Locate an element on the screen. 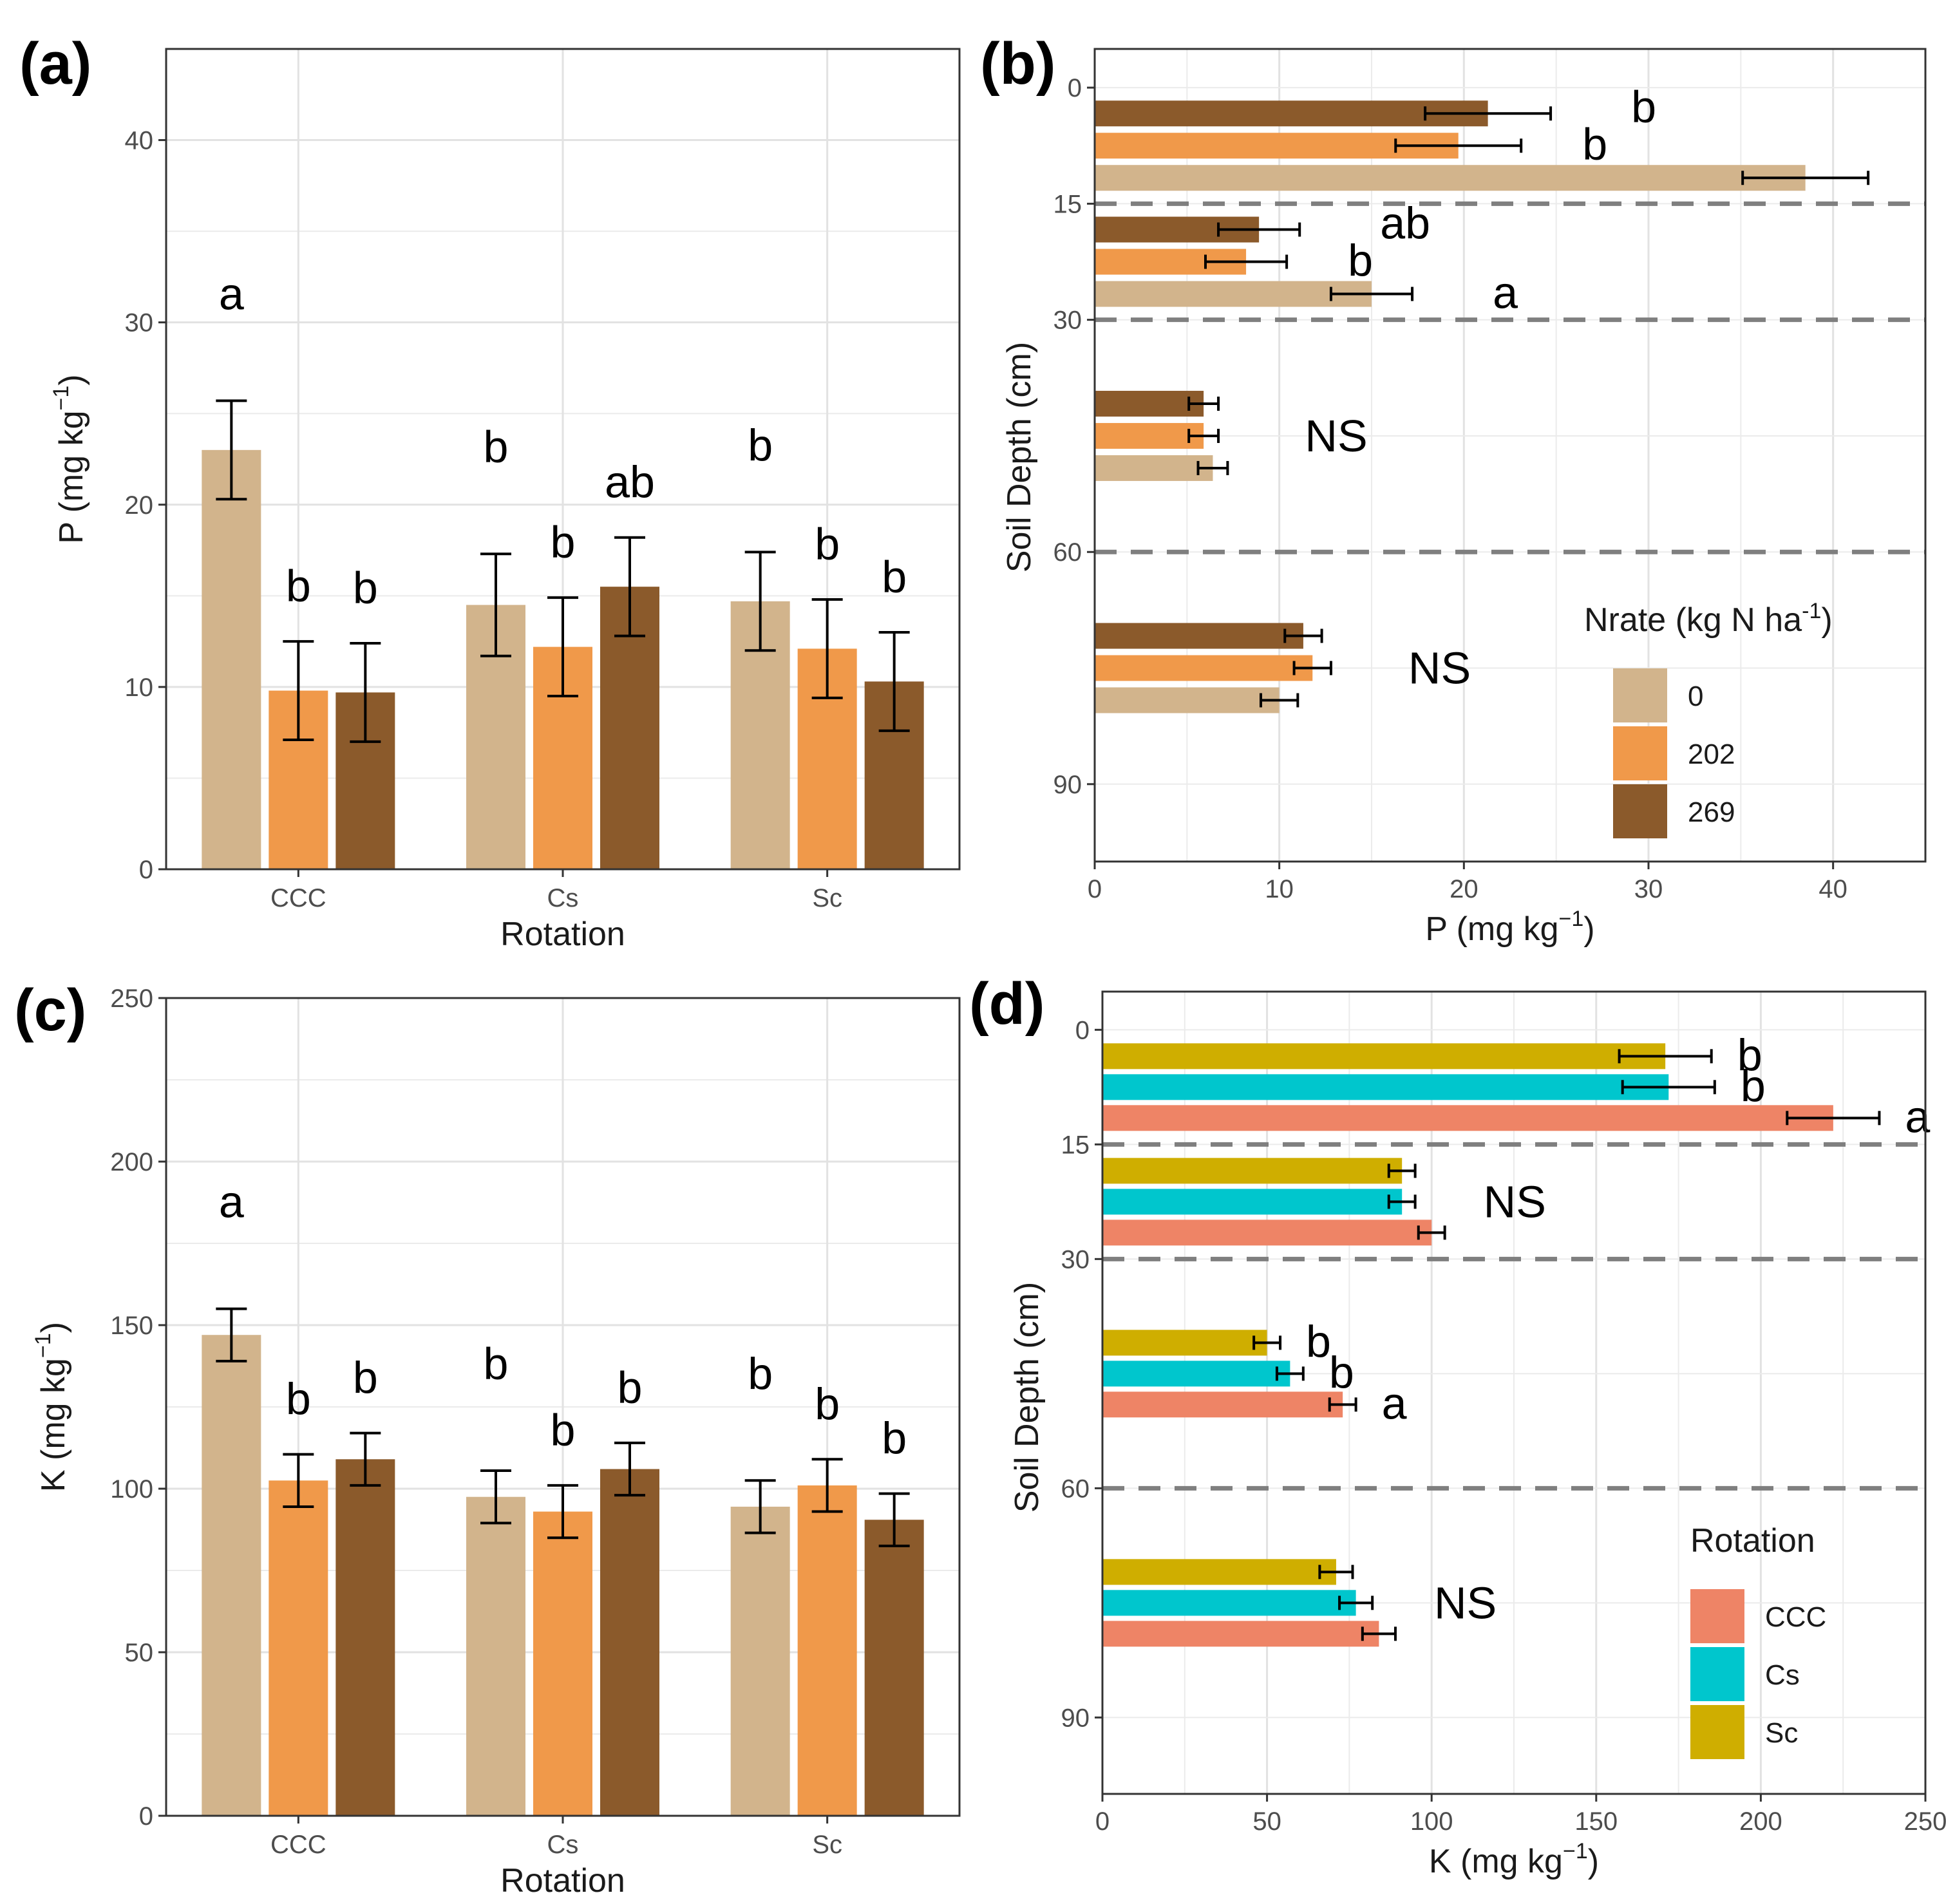 This screenshot has height=1904, width=1946. bar-depth0-Cs is located at coordinates (1386, 1087).